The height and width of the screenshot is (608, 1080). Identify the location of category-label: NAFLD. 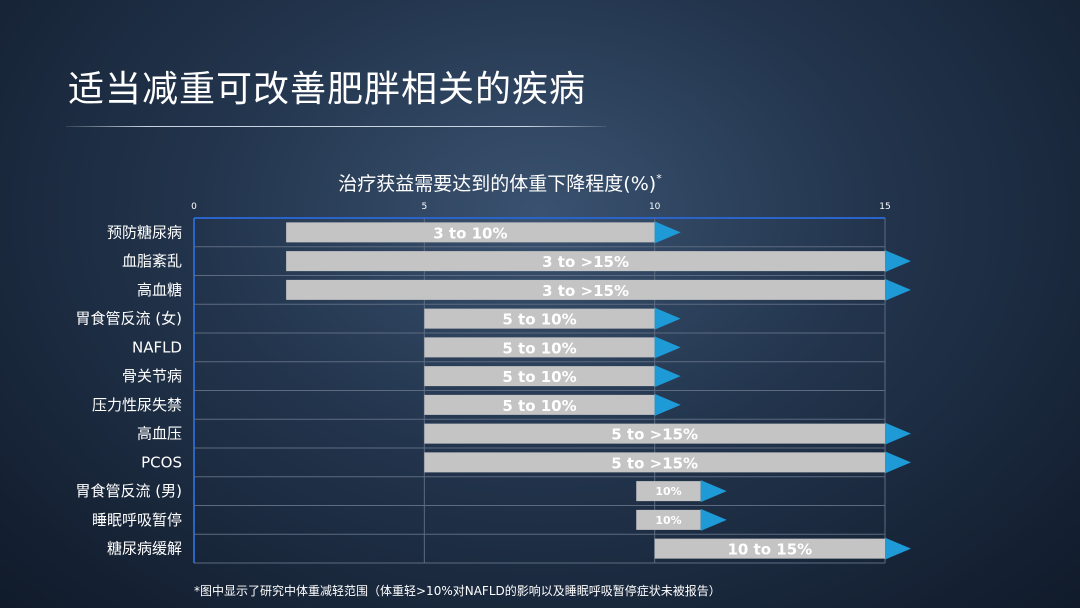
(157, 347).